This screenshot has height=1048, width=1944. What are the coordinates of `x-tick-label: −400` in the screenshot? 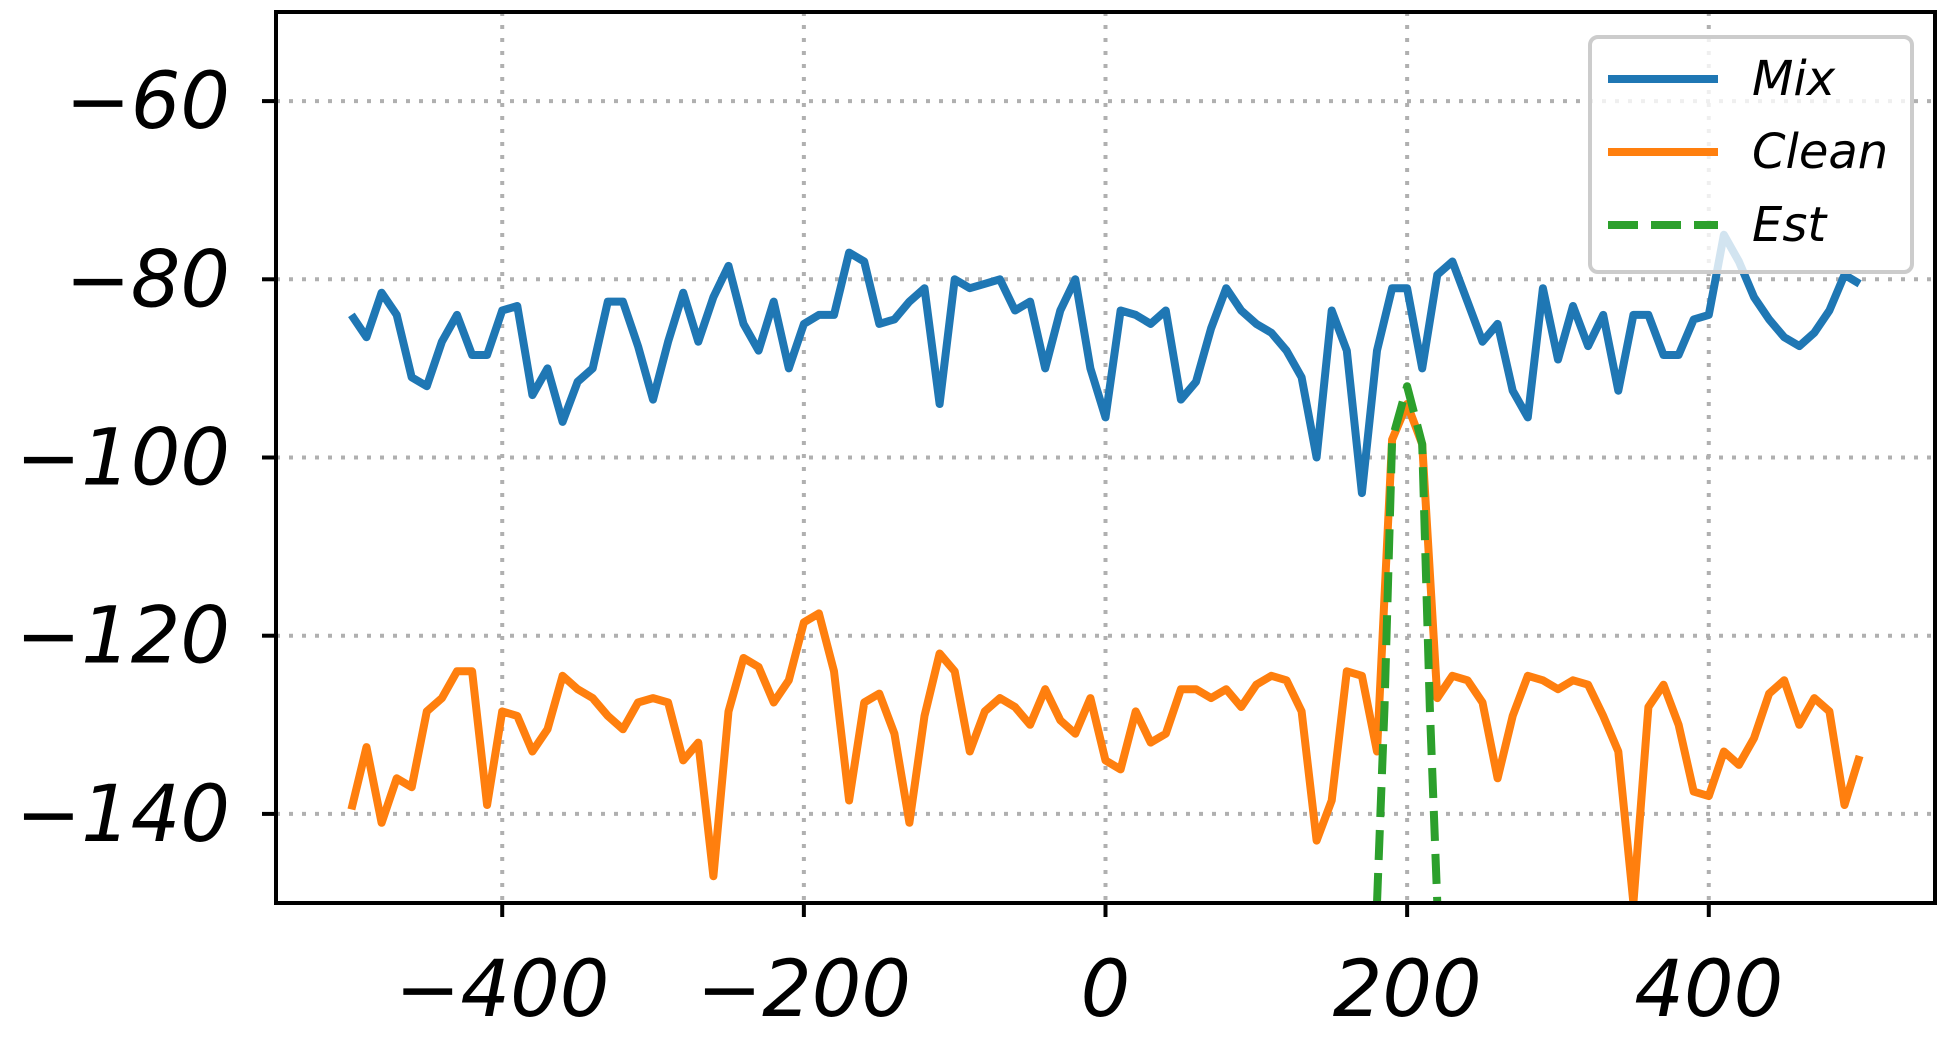 It's located at (502, 990).